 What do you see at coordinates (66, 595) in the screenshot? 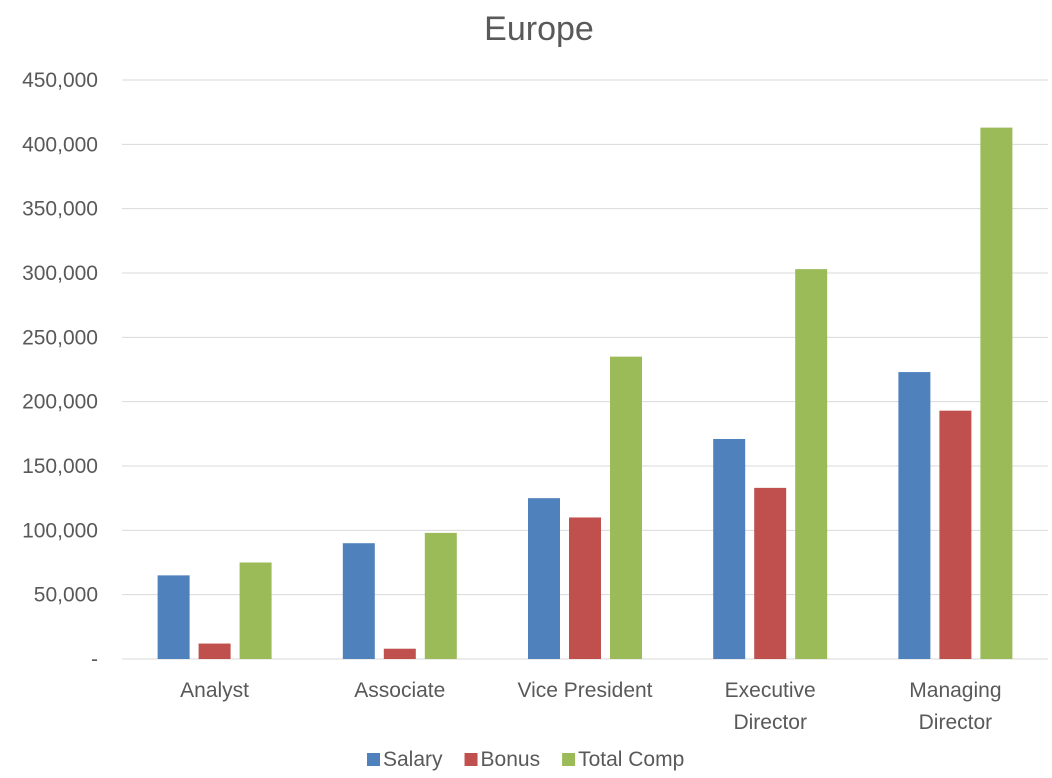
I see `y-tick-label: 50,000` at bounding box center [66, 595].